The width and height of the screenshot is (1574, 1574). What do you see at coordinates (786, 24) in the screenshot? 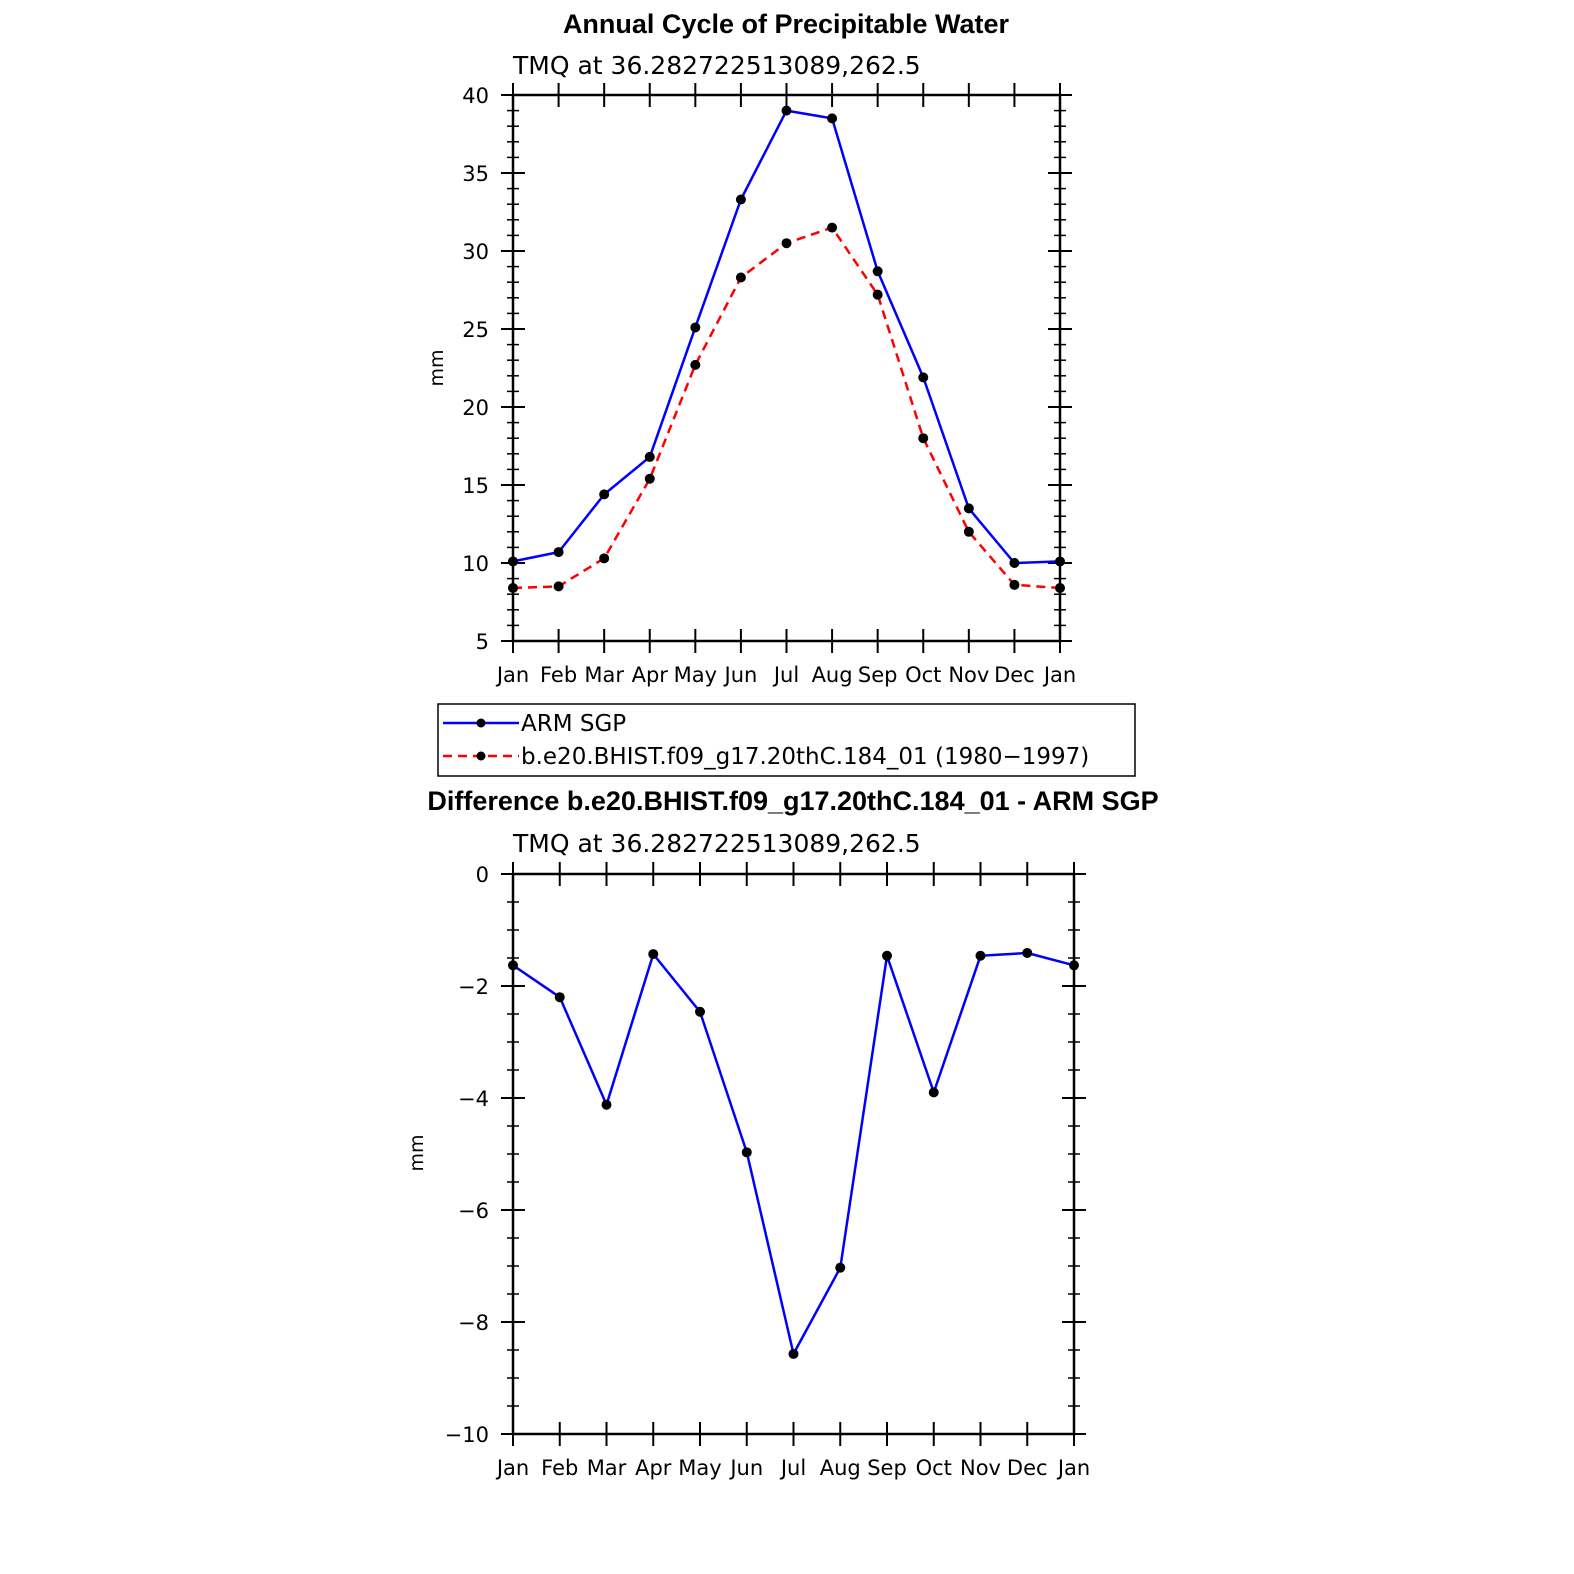
I see `chart-title: Annual Cycle of Precipitable Water` at bounding box center [786, 24].